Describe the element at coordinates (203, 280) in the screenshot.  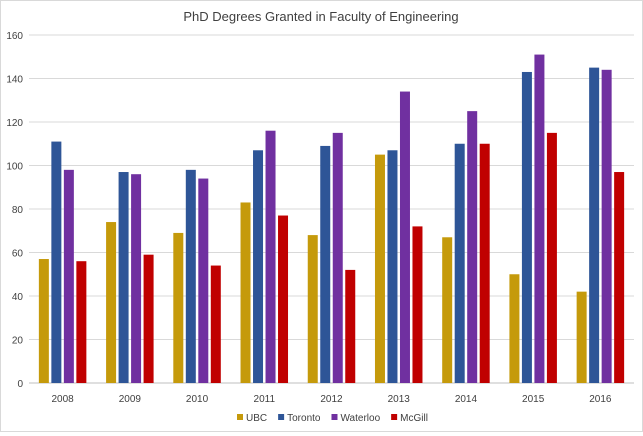
I see `bar-waterloo-2010` at that location.